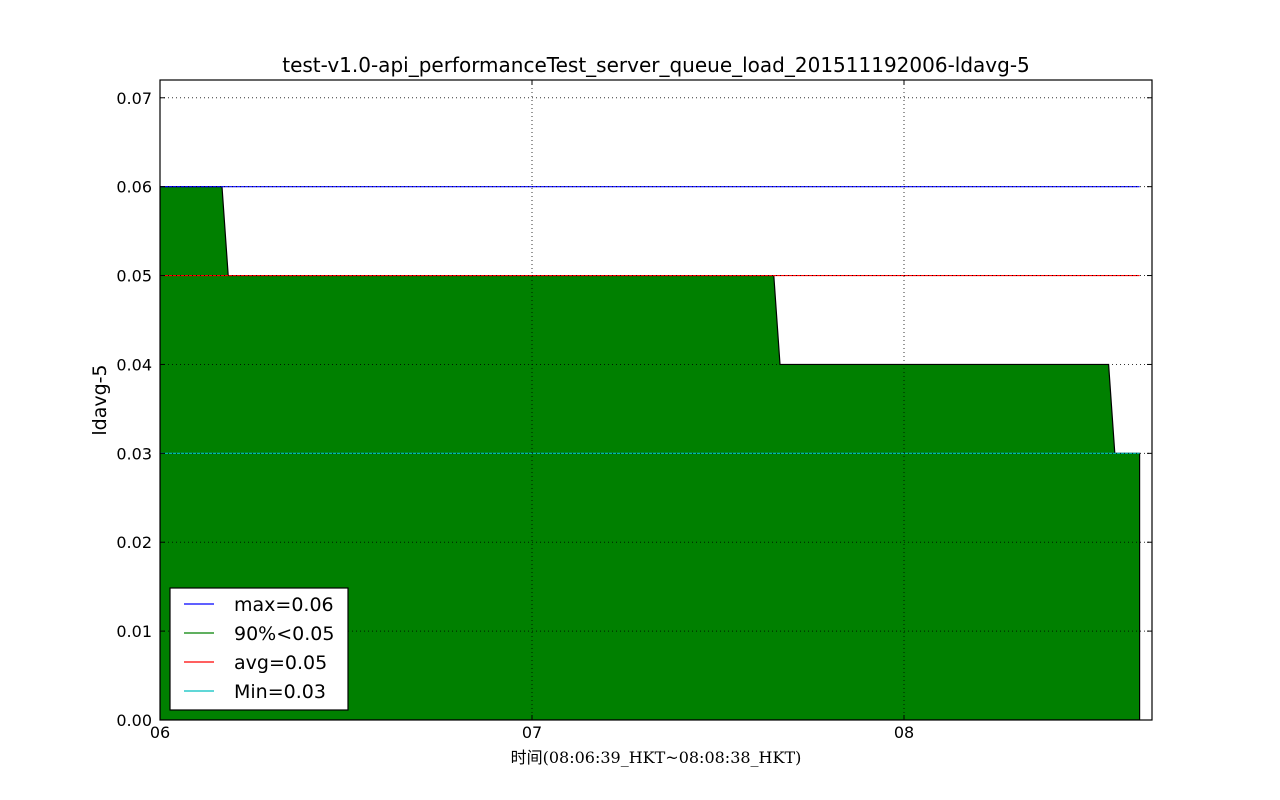 The width and height of the screenshot is (1280, 800). I want to click on y-tick-label: 0.03, so click(134, 453).